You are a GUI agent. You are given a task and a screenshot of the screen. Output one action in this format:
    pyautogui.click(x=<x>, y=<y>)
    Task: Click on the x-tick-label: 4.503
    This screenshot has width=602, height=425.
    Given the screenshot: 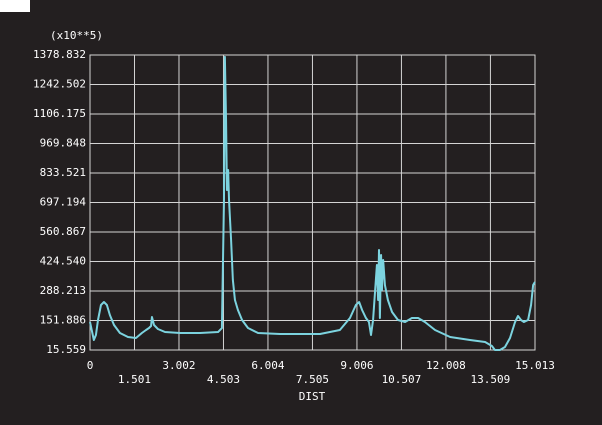 What is the action you would take?
    pyautogui.click(x=223, y=379)
    